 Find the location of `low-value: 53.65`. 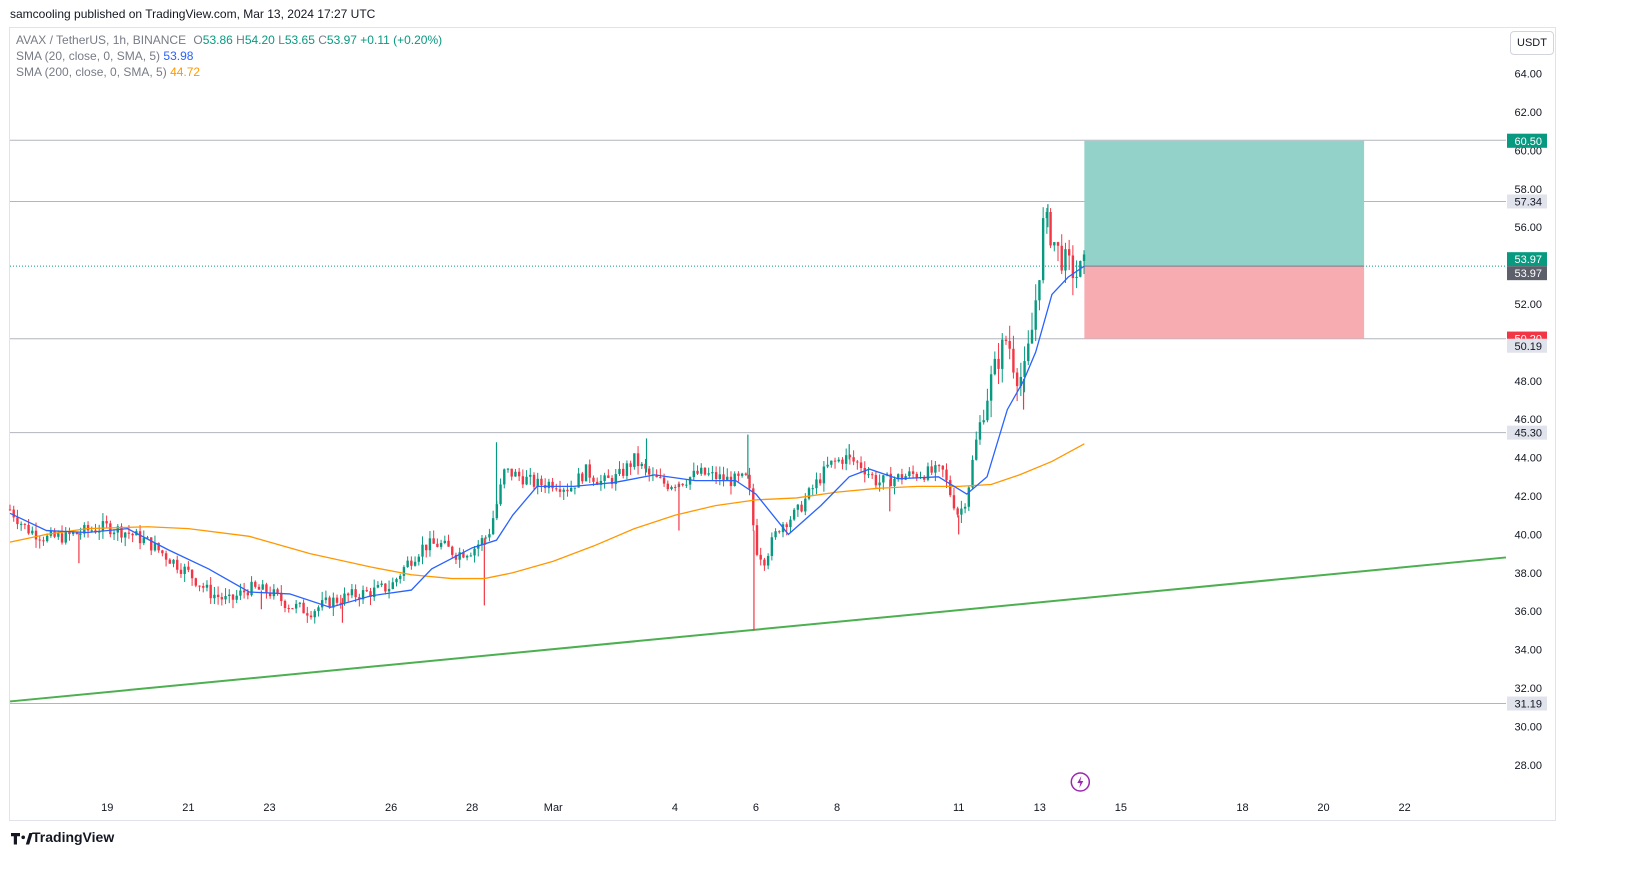

low-value: 53.65 is located at coordinates (299, 40).